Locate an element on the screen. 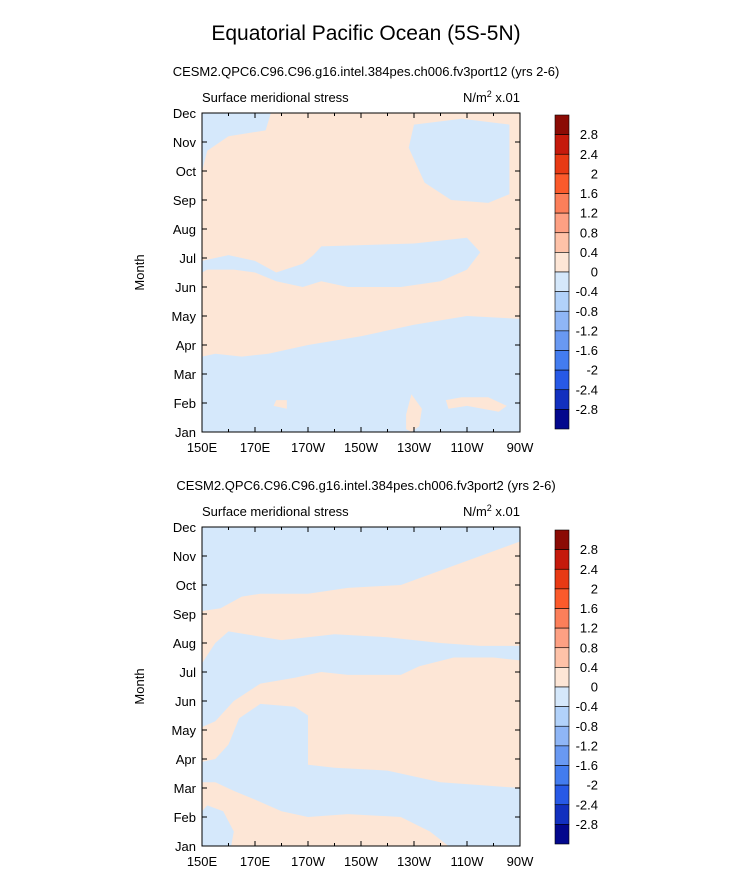 The image size is (732, 881). x-tick-label: 150W is located at coordinates (361, 447).